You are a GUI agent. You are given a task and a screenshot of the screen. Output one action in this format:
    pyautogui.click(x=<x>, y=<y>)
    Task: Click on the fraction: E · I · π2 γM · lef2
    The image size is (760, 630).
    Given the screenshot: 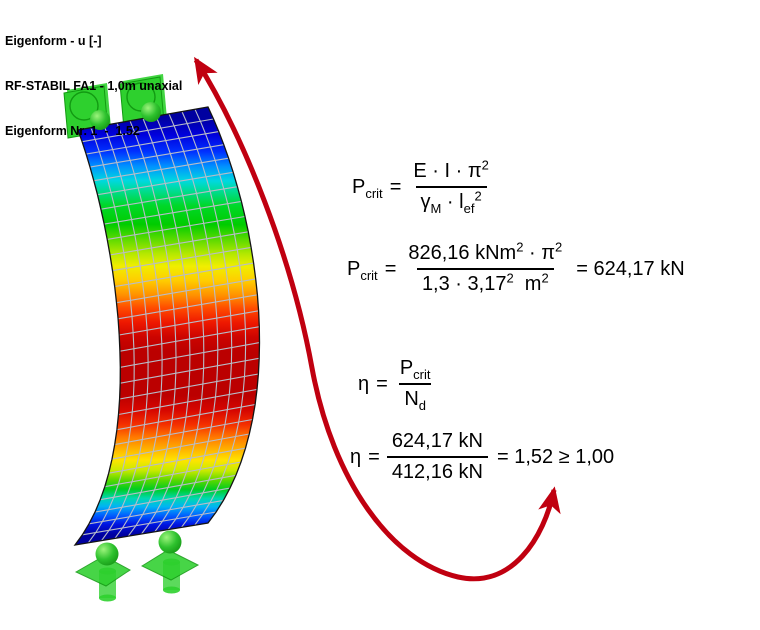 What is the action you would take?
    pyautogui.click(x=450, y=186)
    